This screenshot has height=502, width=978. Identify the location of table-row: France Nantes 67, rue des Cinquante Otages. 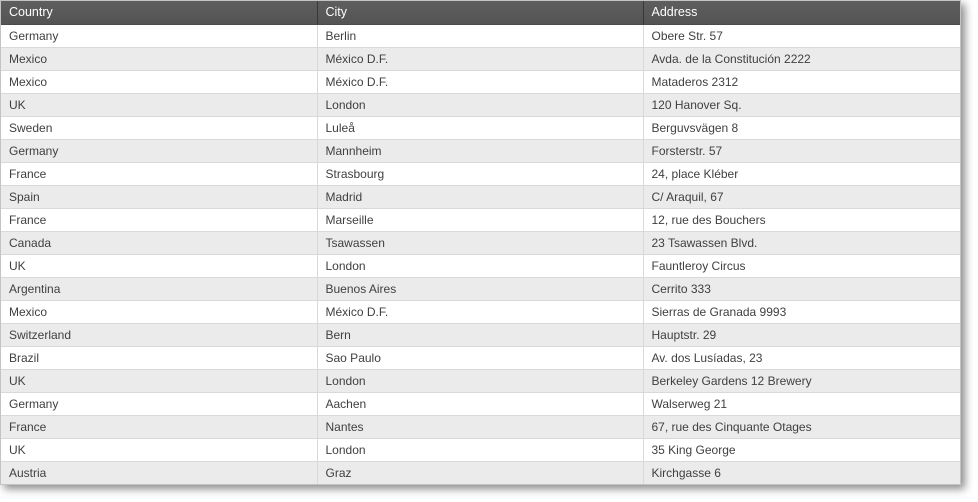
(480, 427).